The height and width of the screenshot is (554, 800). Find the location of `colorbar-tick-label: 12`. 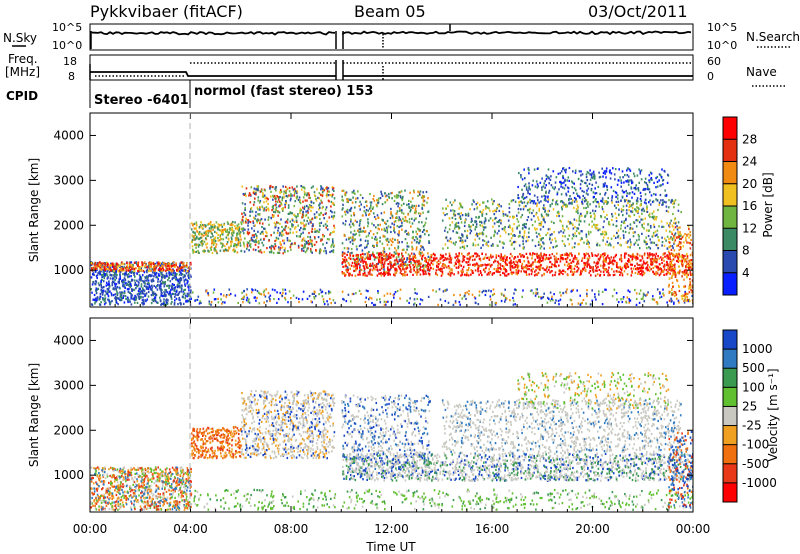

colorbar-tick-label: 12 is located at coordinates (749, 228).